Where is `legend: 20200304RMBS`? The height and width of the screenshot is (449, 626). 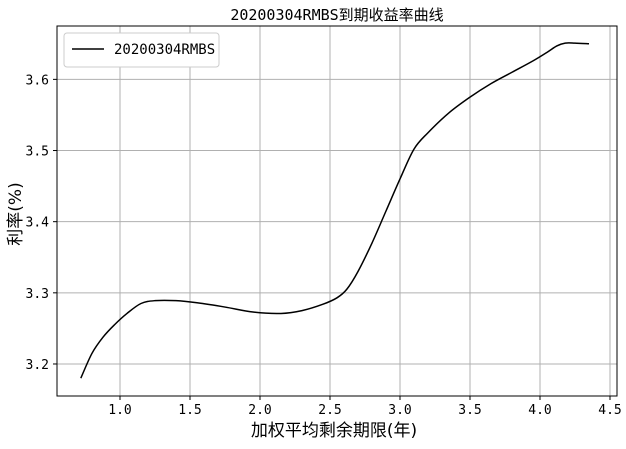
legend: 20200304RMBS is located at coordinates (141, 50).